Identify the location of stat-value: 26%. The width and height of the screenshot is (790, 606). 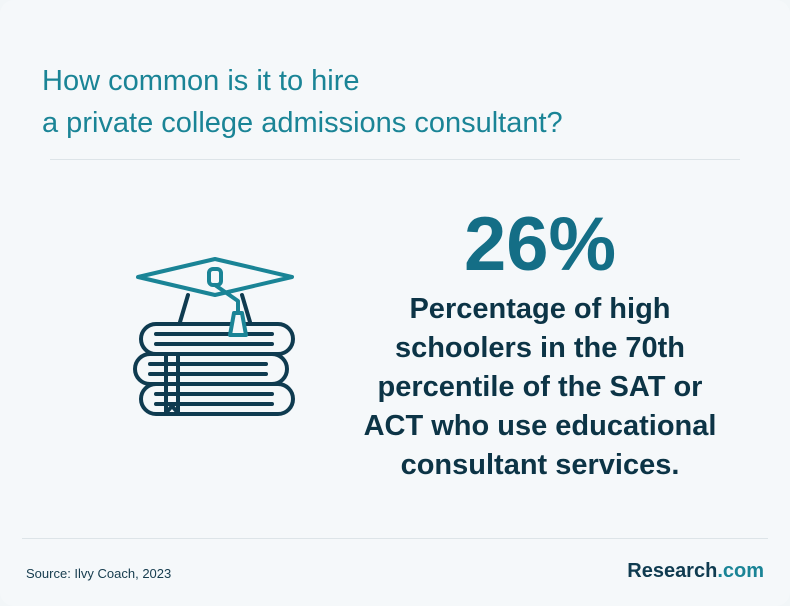
(540, 244).